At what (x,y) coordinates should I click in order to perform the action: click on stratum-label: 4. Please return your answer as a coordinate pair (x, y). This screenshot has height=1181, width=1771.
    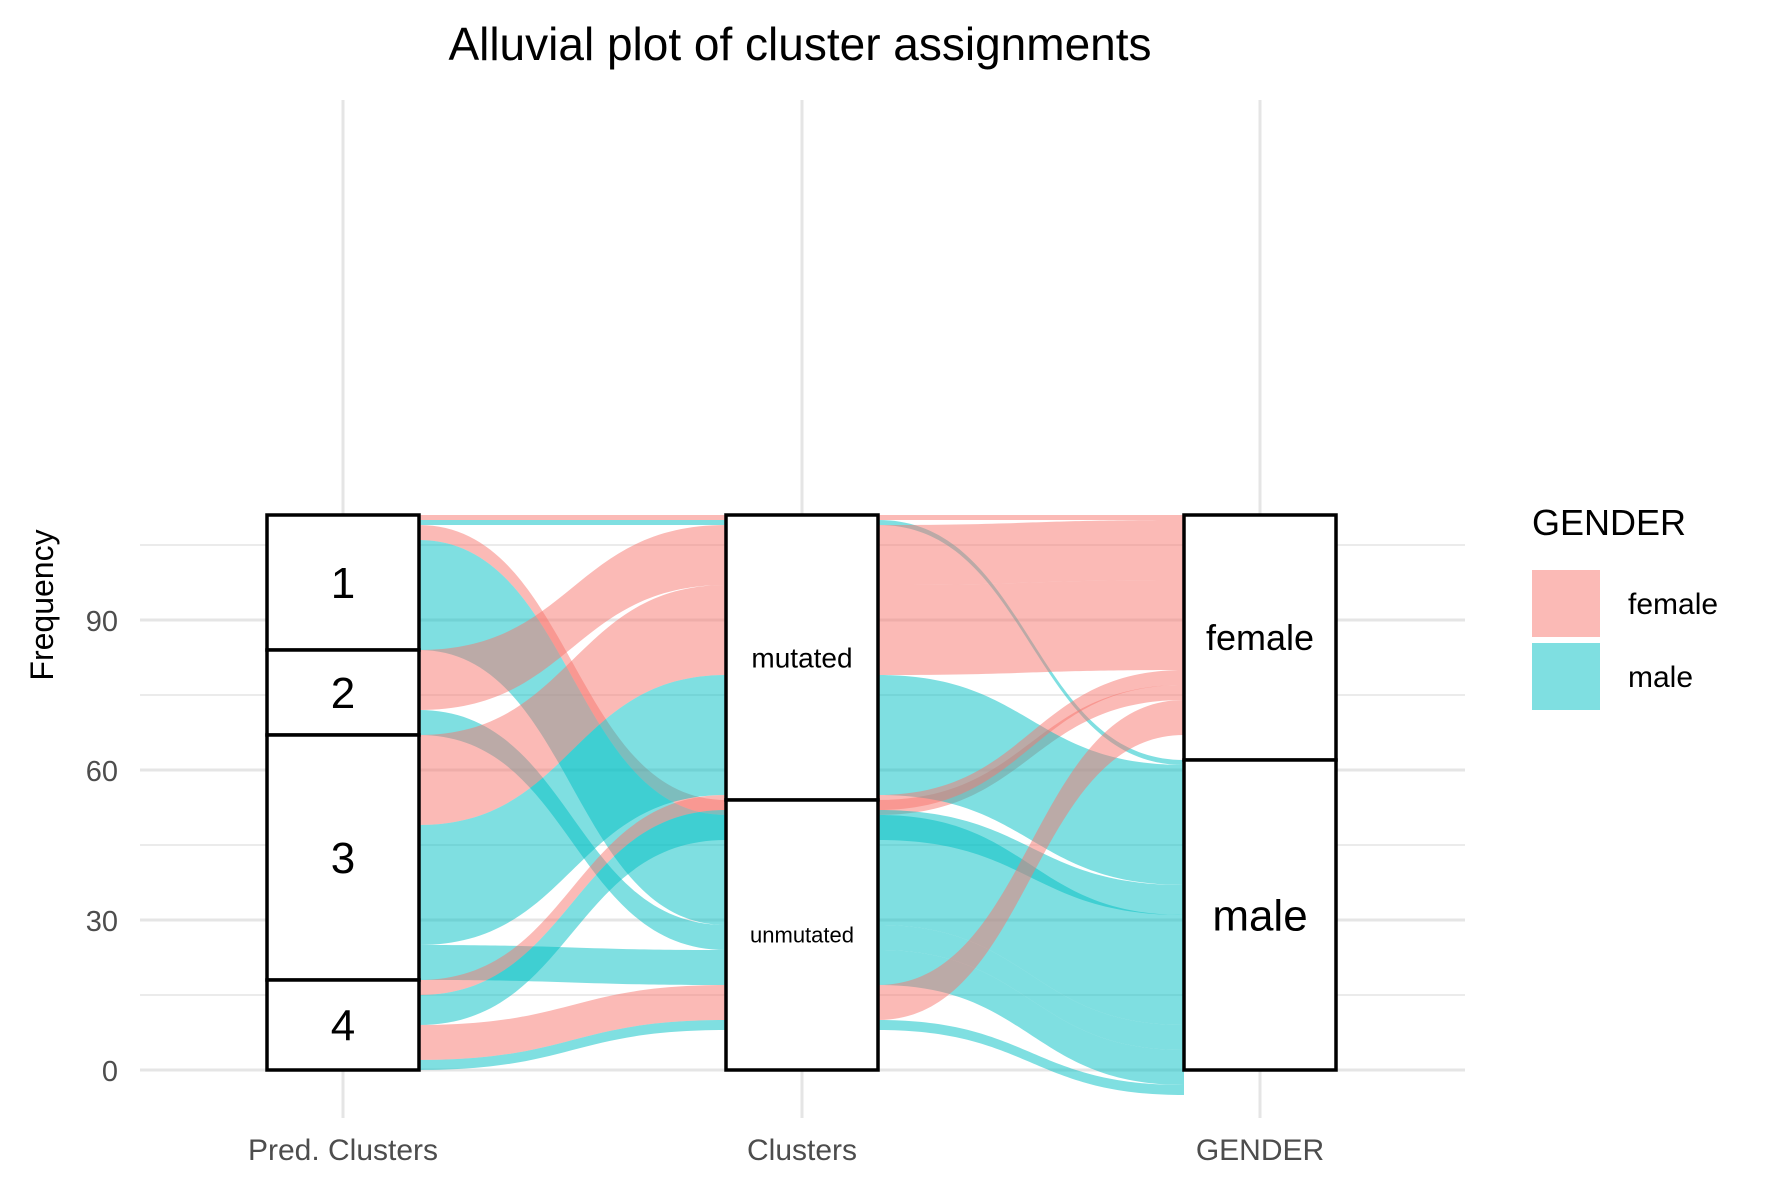
    Looking at the image, I should click on (343, 1025).